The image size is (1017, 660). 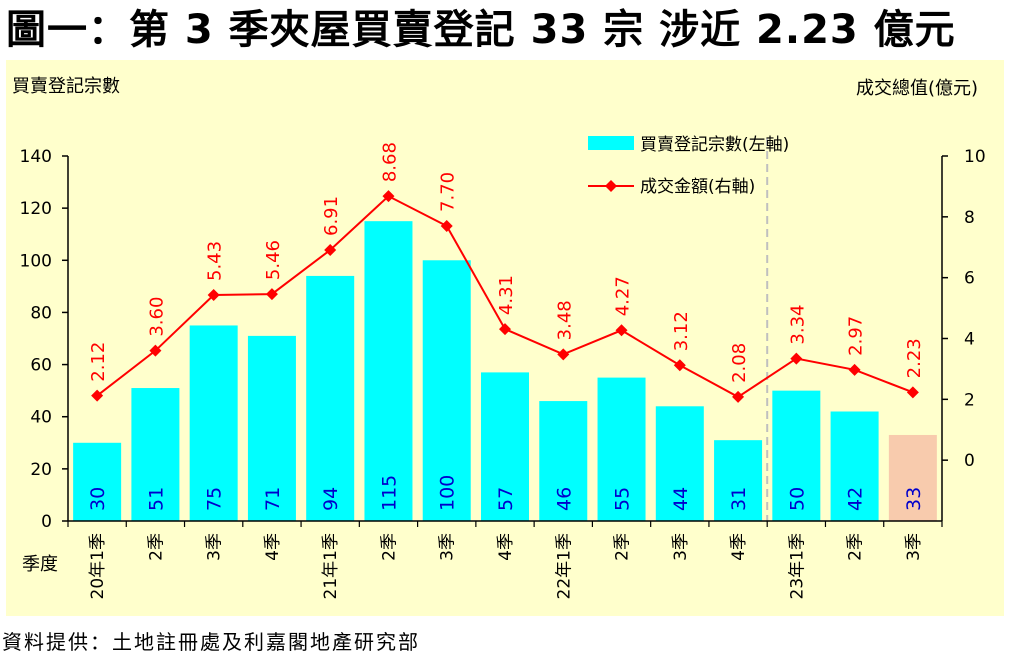 What do you see at coordinates (98, 362) in the screenshot?
I see `line-value-label: 2.12` at bounding box center [98, 362].